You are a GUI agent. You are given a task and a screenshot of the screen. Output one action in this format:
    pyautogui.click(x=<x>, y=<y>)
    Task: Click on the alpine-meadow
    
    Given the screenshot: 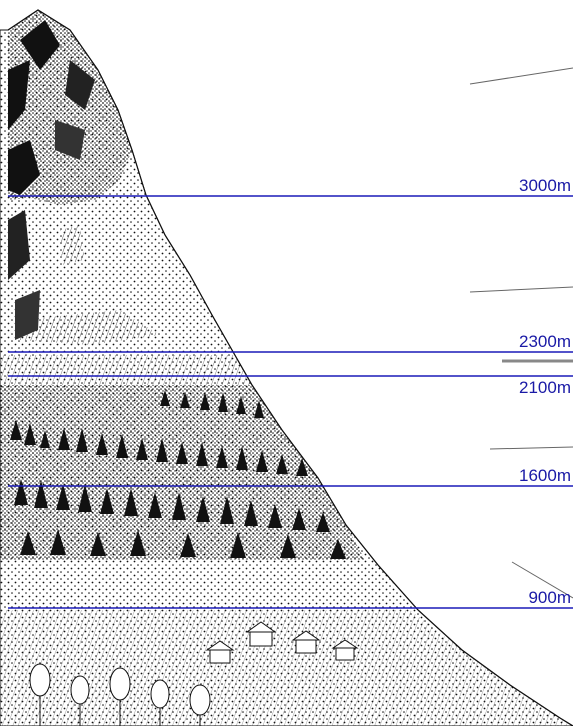 What is the action you would take?
    pyautogui.click(x=126, y=370)
    